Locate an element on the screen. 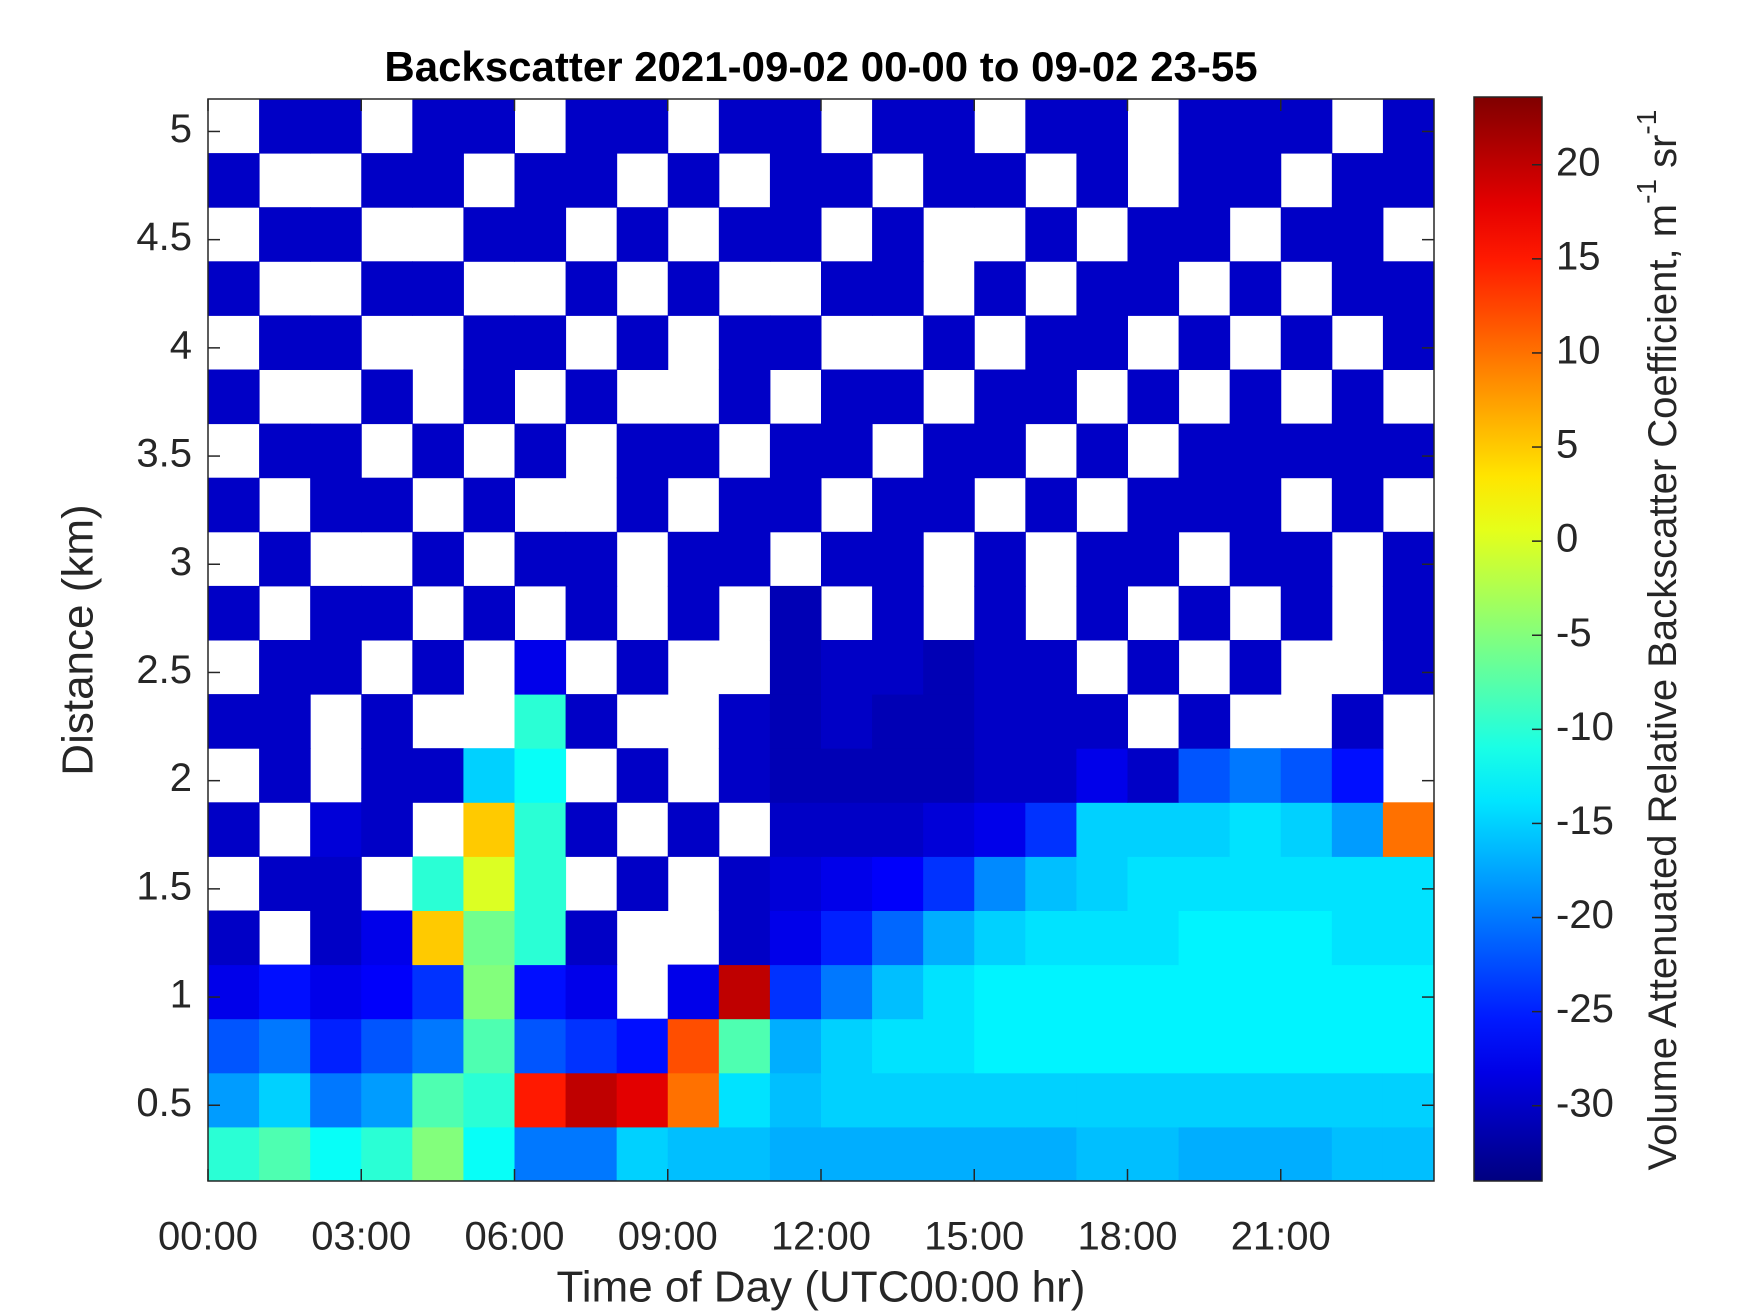 This screenshot has width=1750, height=1313. colorbar-tick-label: -25 is located at coordinates (1585, 1009).